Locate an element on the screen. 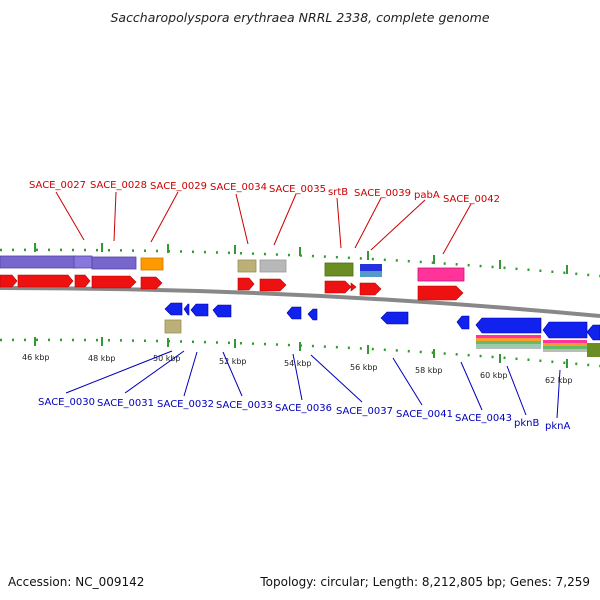 This screenshot has height=600, width=600. tick-label: 54 kbp is located at coordinates (298, 363).